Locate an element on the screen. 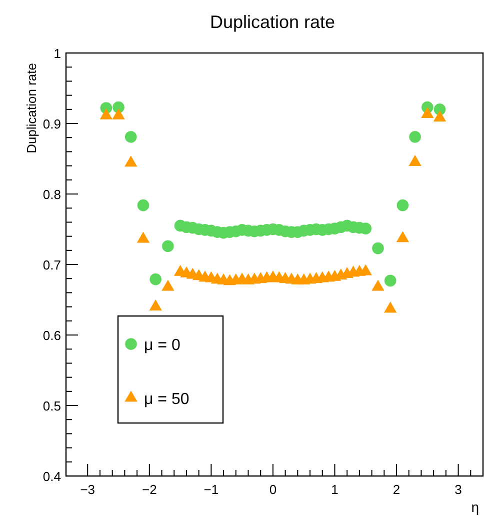  x-tick-label: −1 is located at coordinates (211, 489).